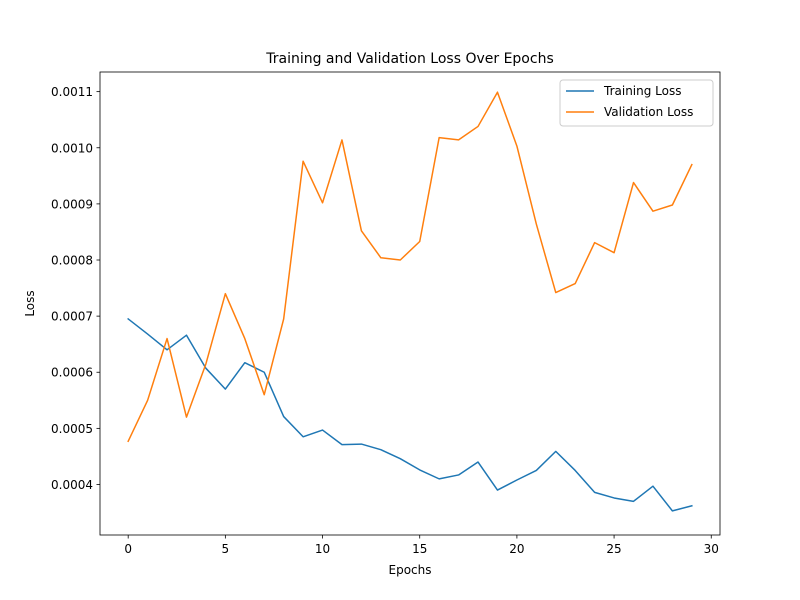  Describe the element at coordinates (72, 485) in the screenshot. I see `y-tick-label: 0.0004` at that location.